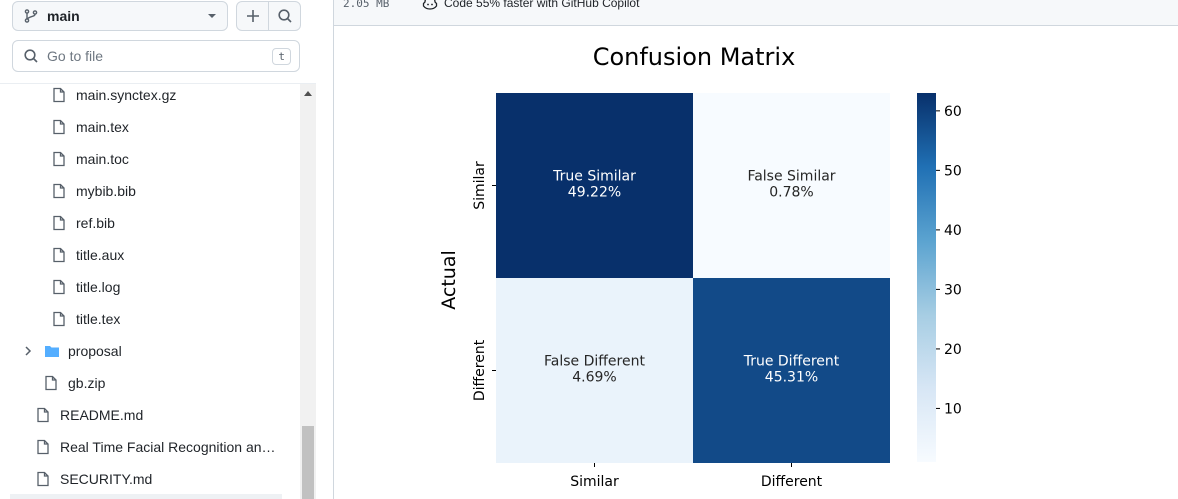 This screenshot has width=1178, height=499. I want to click on cell-label: False Similar, so click(791, 177).